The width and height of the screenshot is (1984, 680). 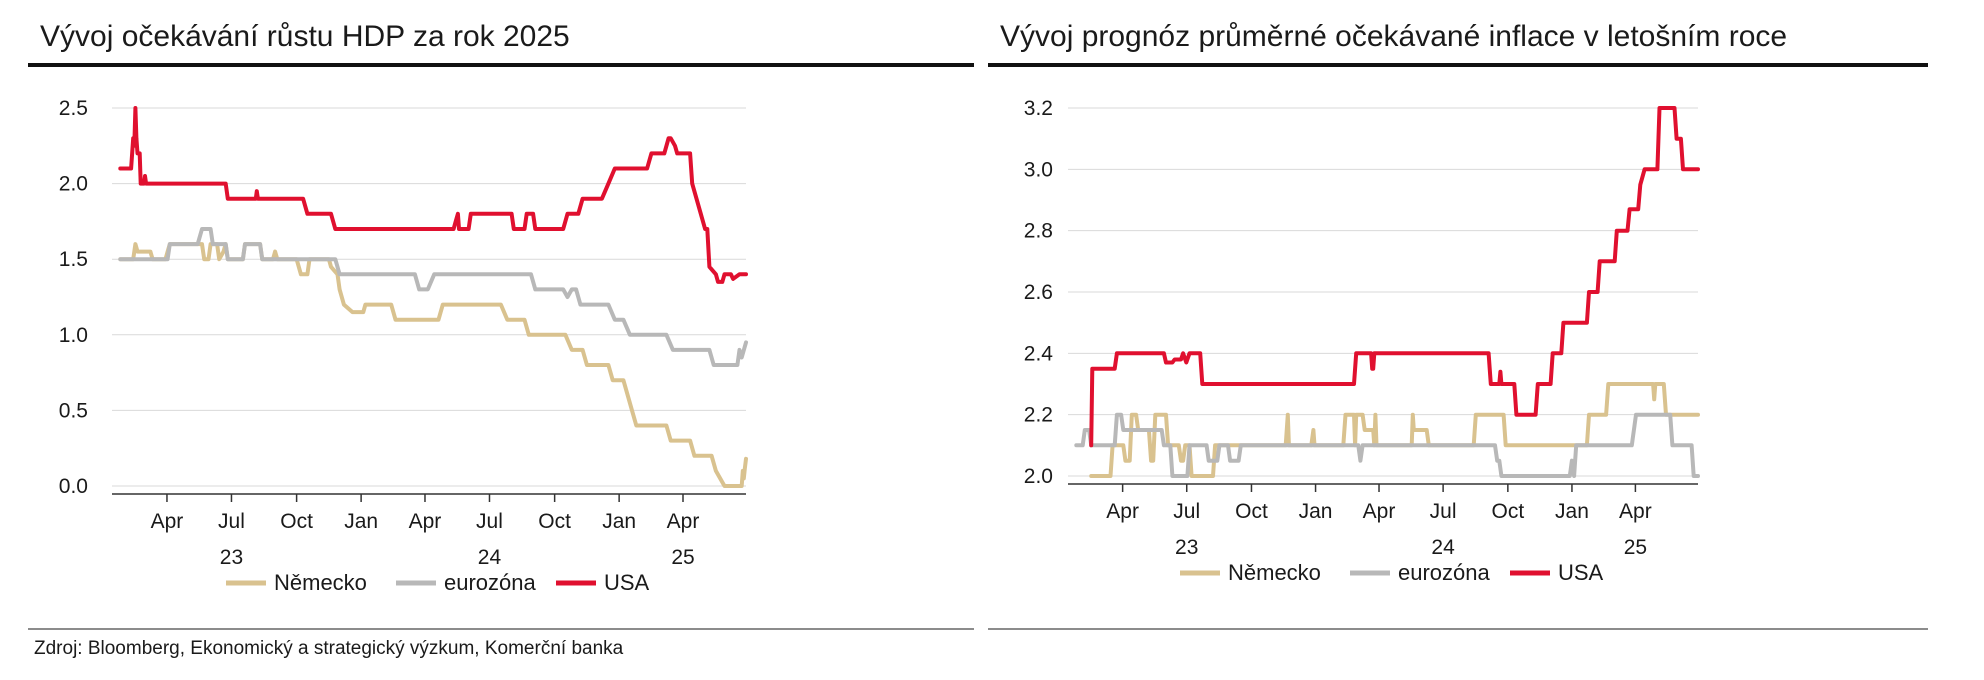 I want to click on y-tick-label: 2.2, so click(x=1038, y=415).